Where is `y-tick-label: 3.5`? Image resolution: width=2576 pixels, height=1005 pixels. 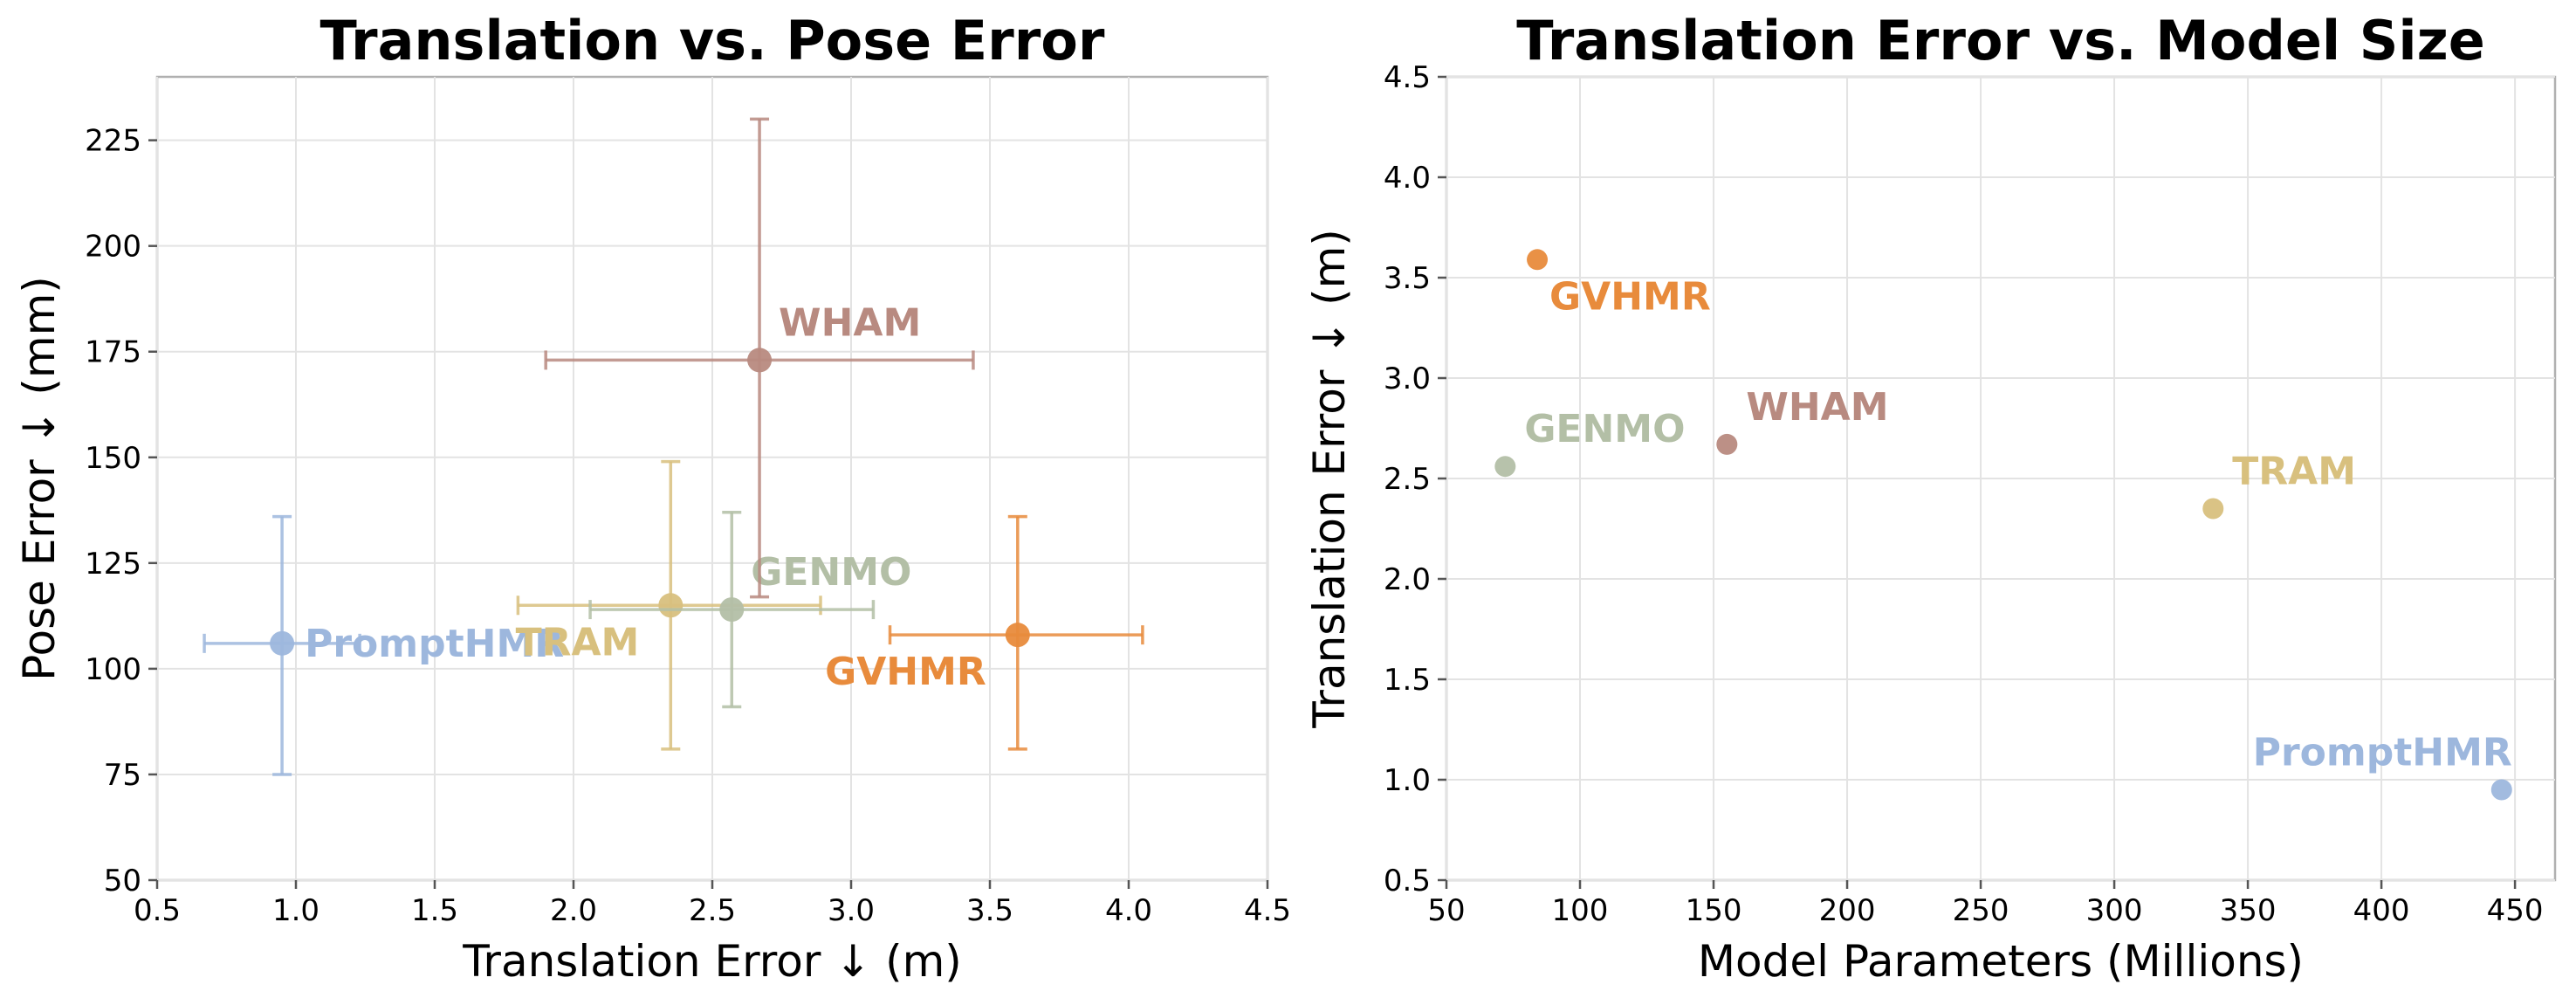 y-tick-label: 3.5 is located at coordinates (1408, 279).